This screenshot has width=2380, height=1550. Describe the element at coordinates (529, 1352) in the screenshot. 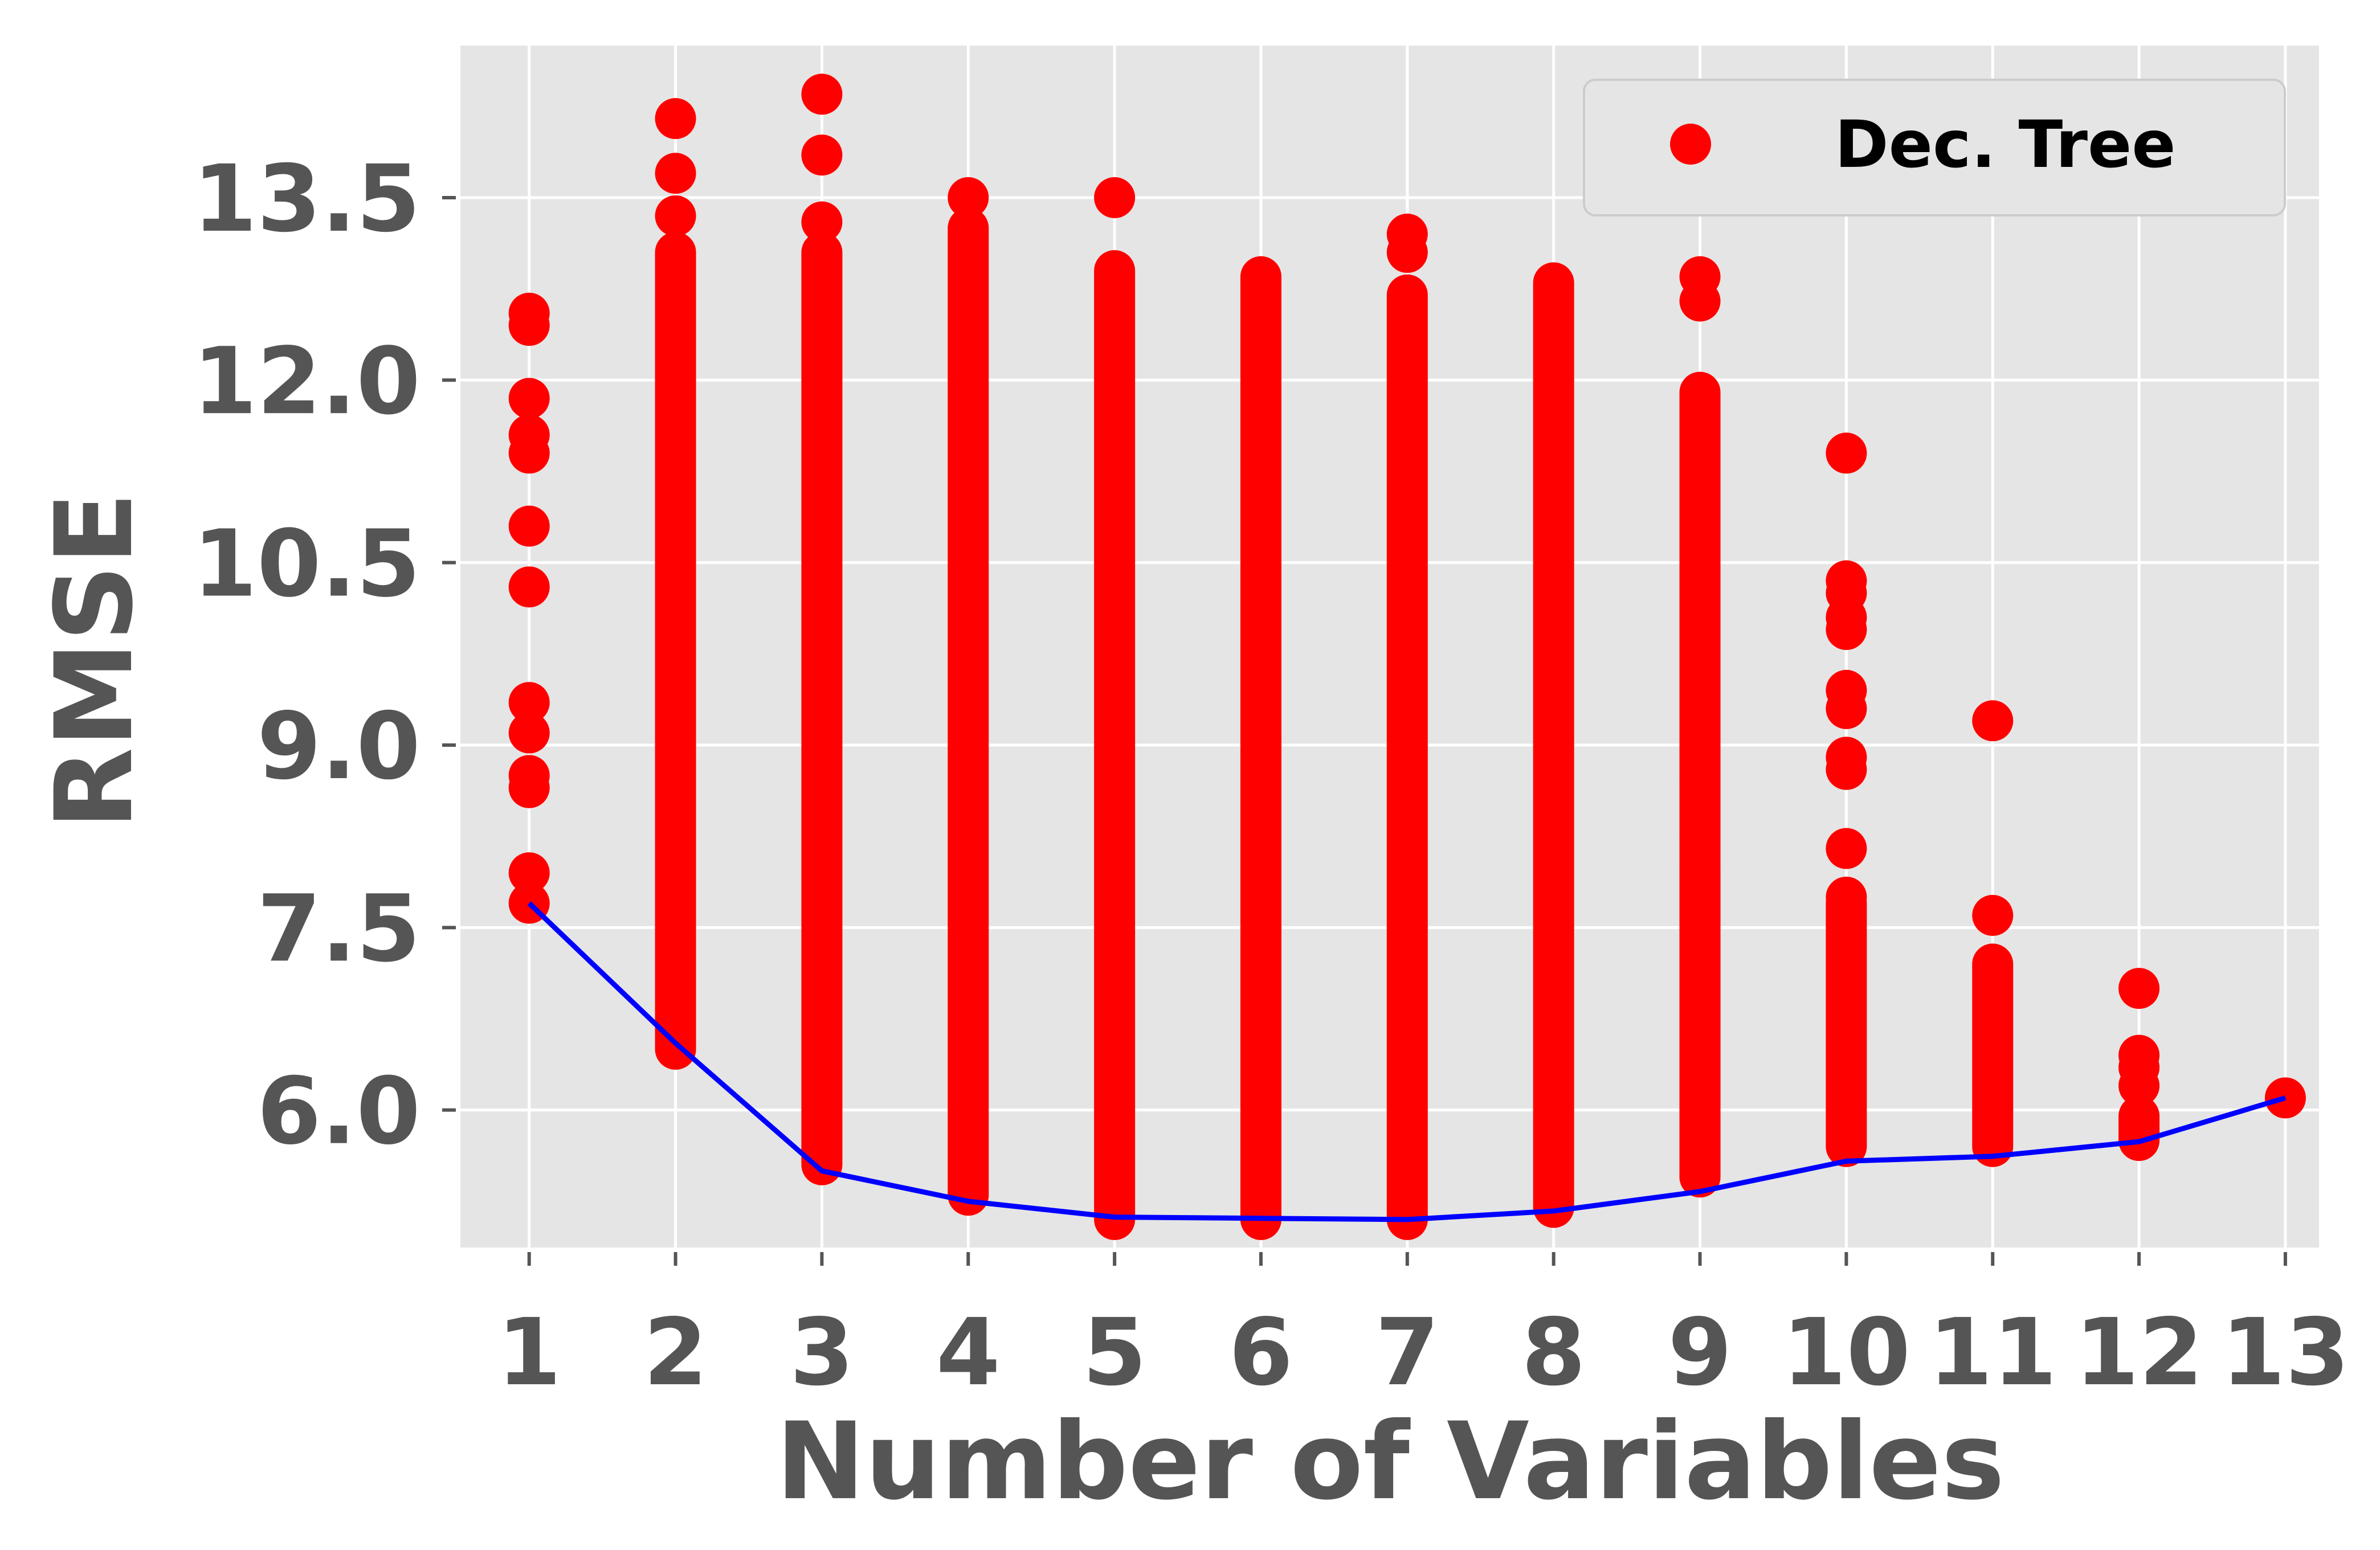

I see `x-tick-label-1: 1` at that location.